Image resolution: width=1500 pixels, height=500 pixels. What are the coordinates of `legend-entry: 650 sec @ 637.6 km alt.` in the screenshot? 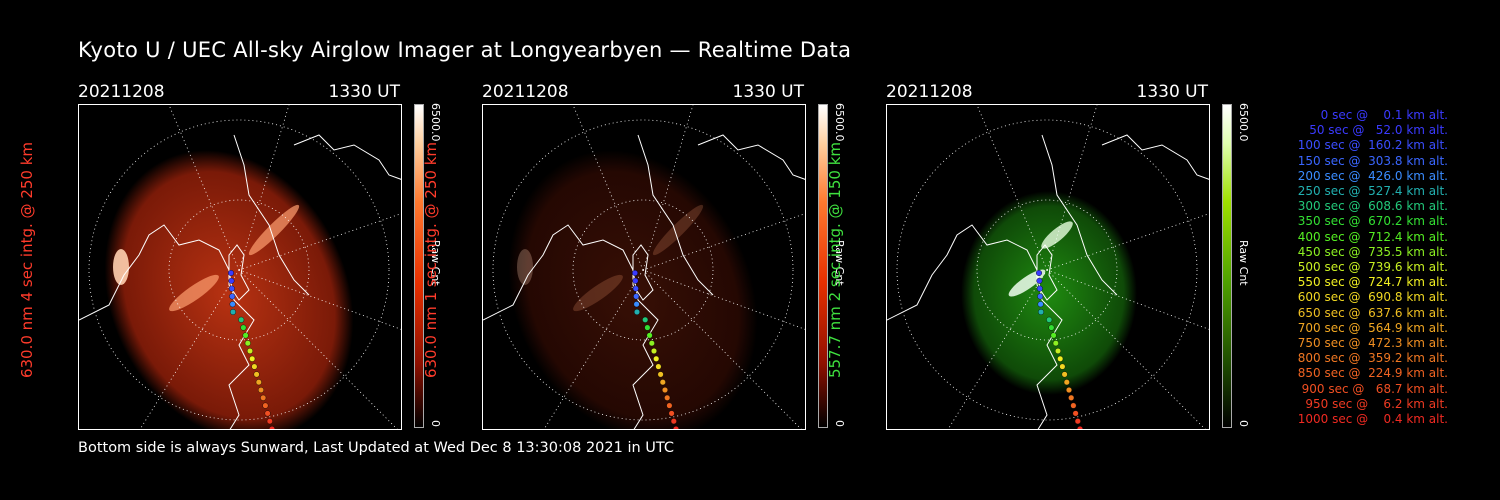 It's located at (1370, 312).